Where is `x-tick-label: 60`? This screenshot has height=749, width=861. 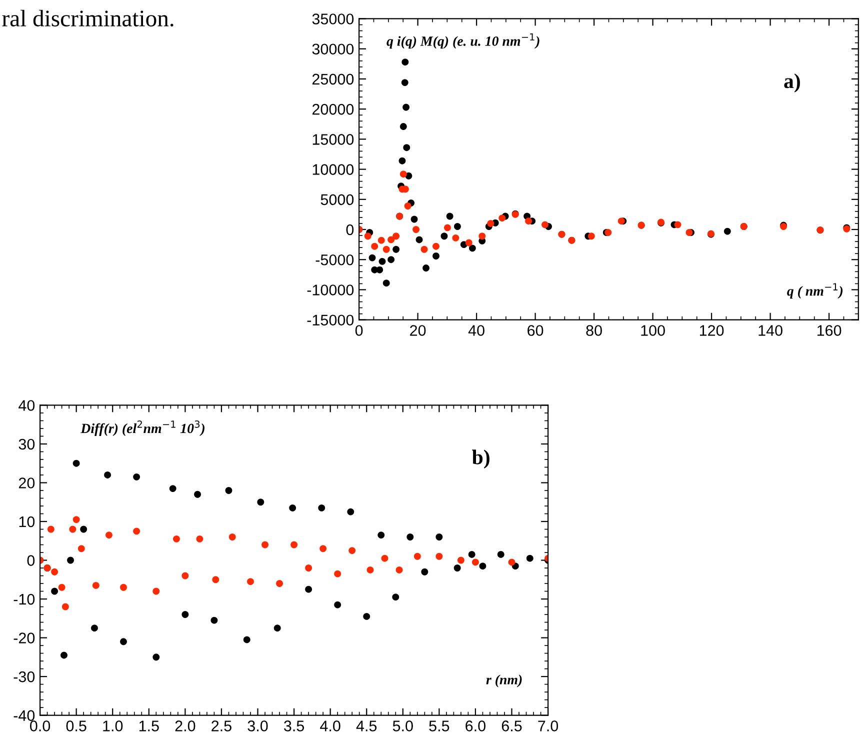
x-tick-label: 60 is located at coordinates (536, 330).